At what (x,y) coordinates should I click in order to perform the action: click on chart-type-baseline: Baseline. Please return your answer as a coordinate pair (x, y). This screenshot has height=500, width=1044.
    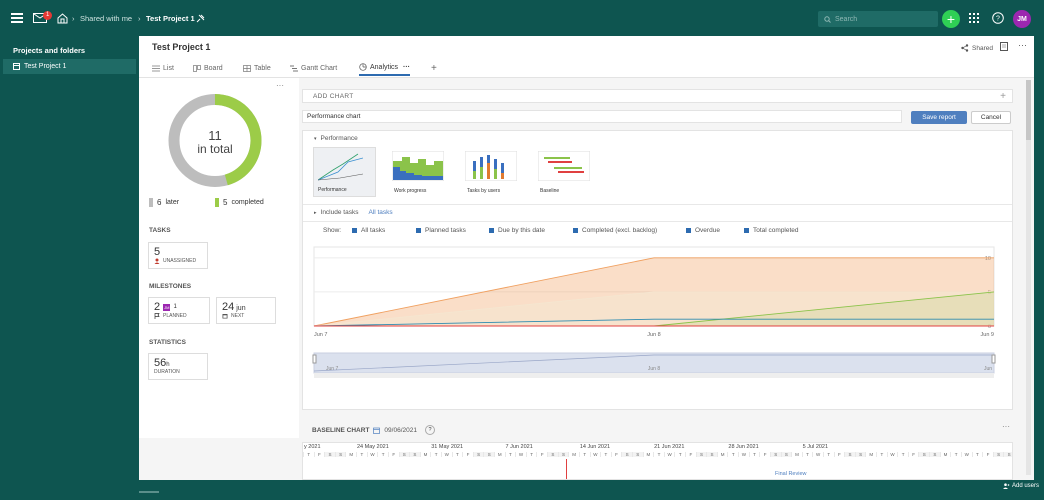
    Looking at the image, I should click on (566, 172).